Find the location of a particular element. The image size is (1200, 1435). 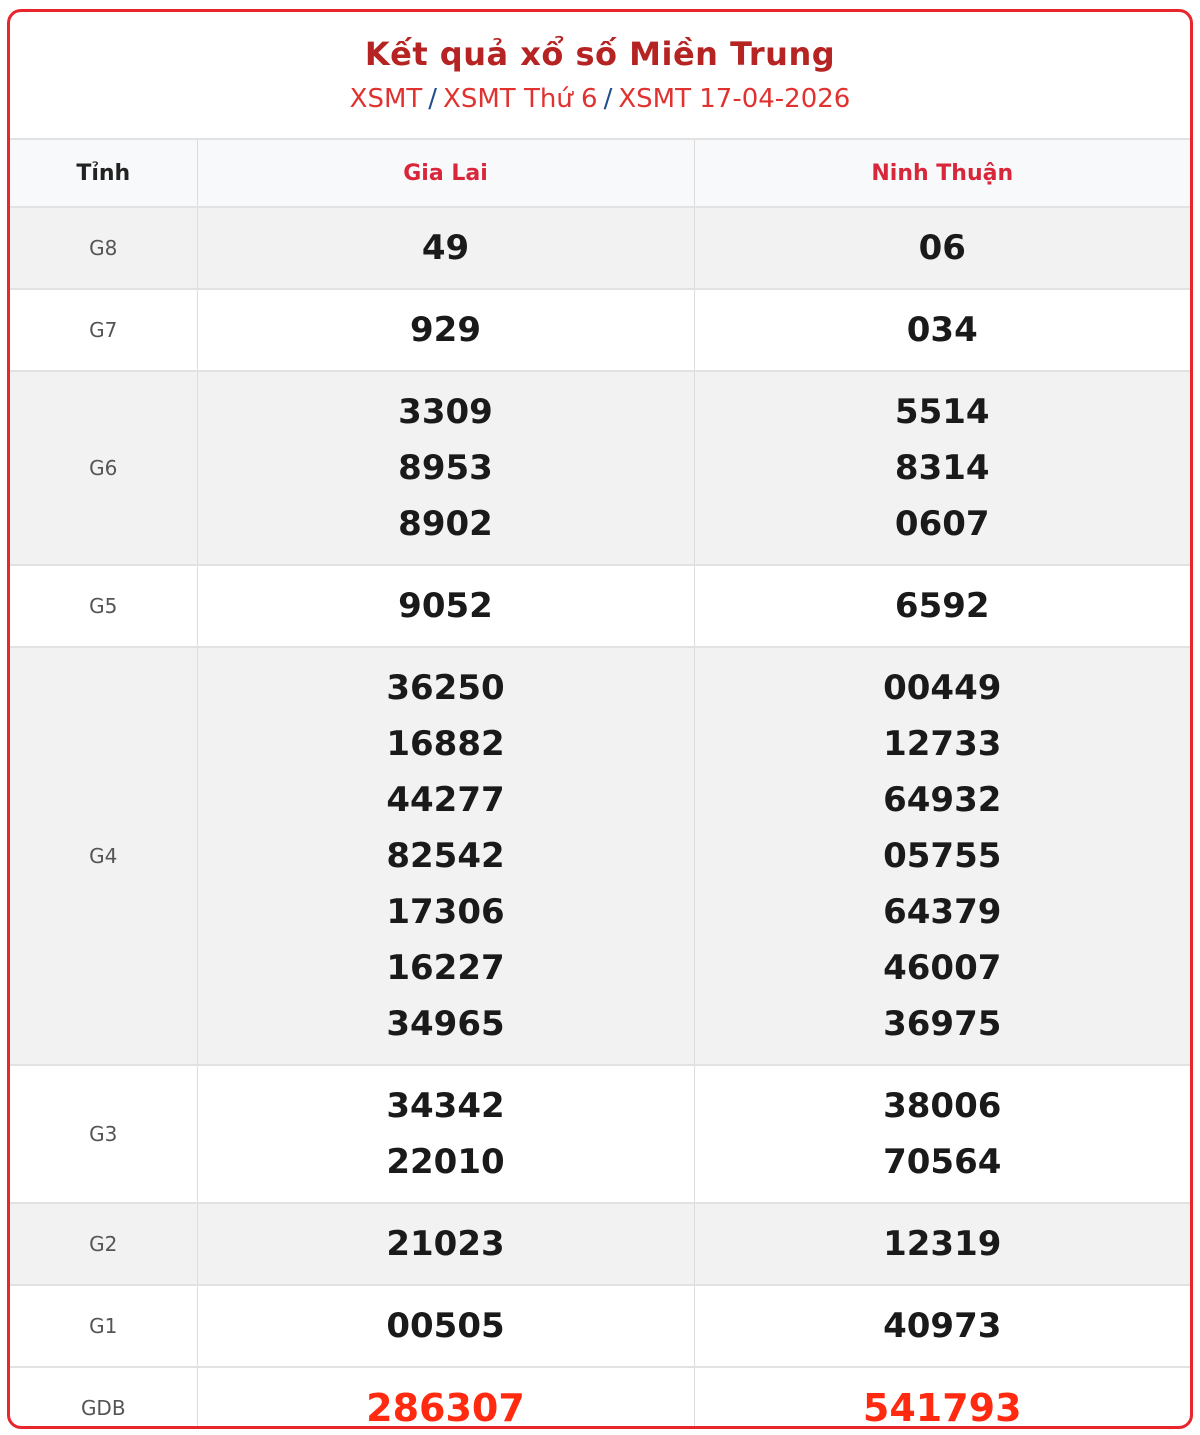

prize-label: G3 is located at coordinates (104, 1134).